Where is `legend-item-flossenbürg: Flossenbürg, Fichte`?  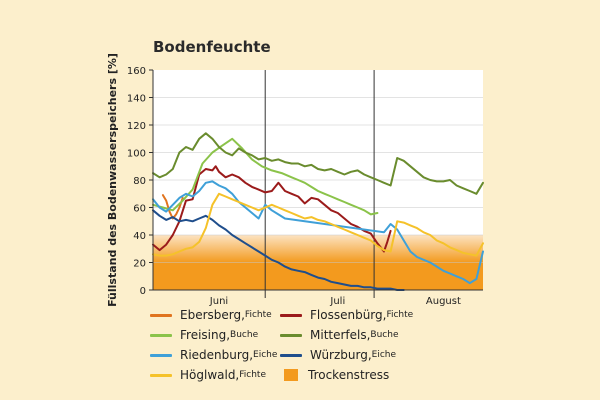 legend-item-flossenbürg: Flossenbürg, Fichte is located at coordinates (346, 315).